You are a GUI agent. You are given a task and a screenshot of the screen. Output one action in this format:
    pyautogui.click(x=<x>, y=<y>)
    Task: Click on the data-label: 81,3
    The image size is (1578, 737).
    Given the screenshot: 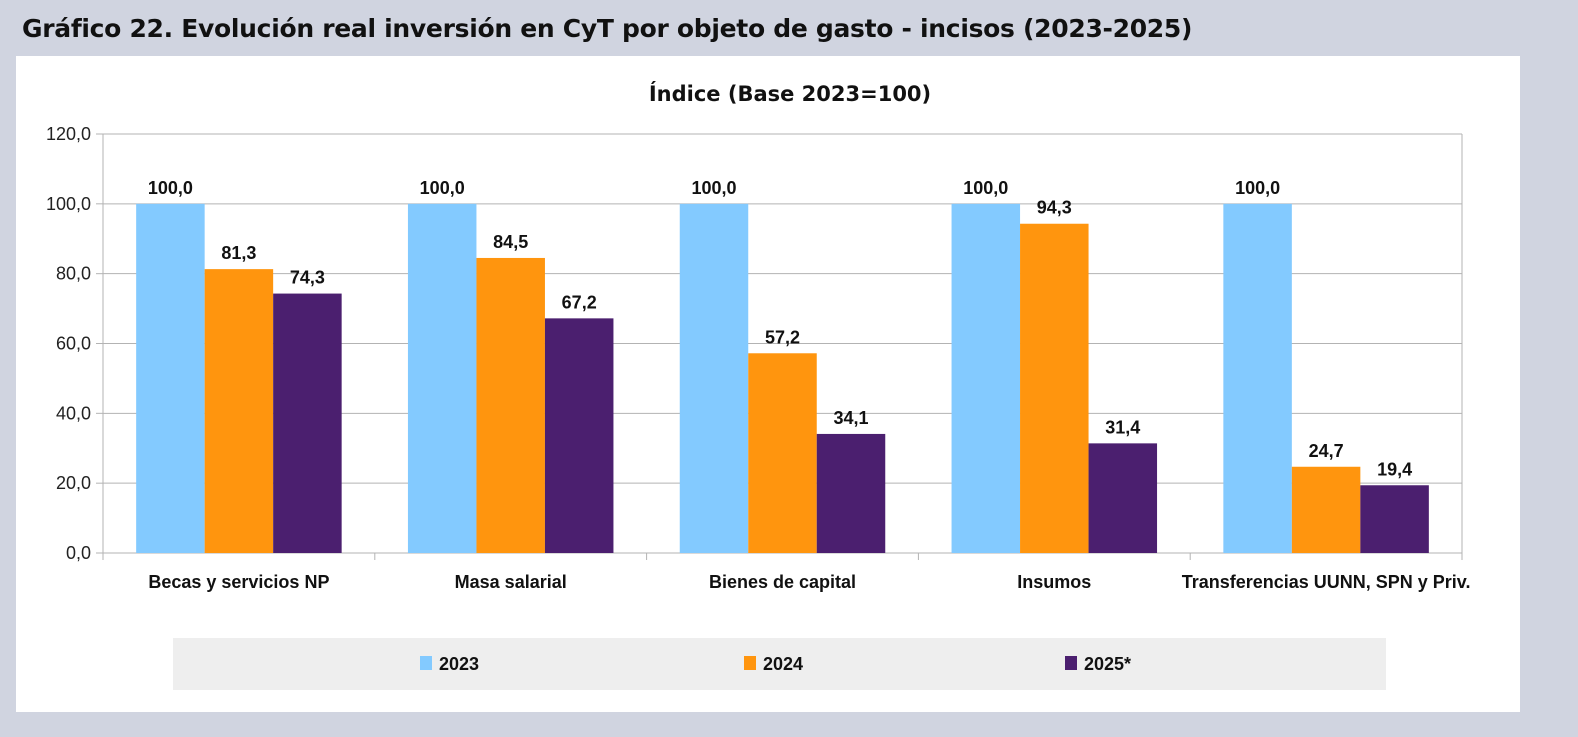 What is the action you would take?
    pyautogui.click(x=238, y=253)
    